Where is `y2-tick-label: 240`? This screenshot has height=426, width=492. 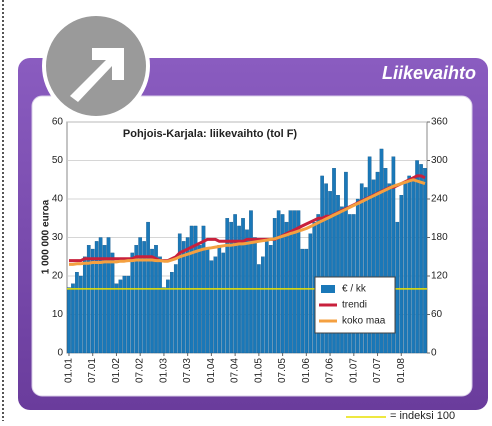 y2-tick-label: 240 is located at coordinates (439, 199).